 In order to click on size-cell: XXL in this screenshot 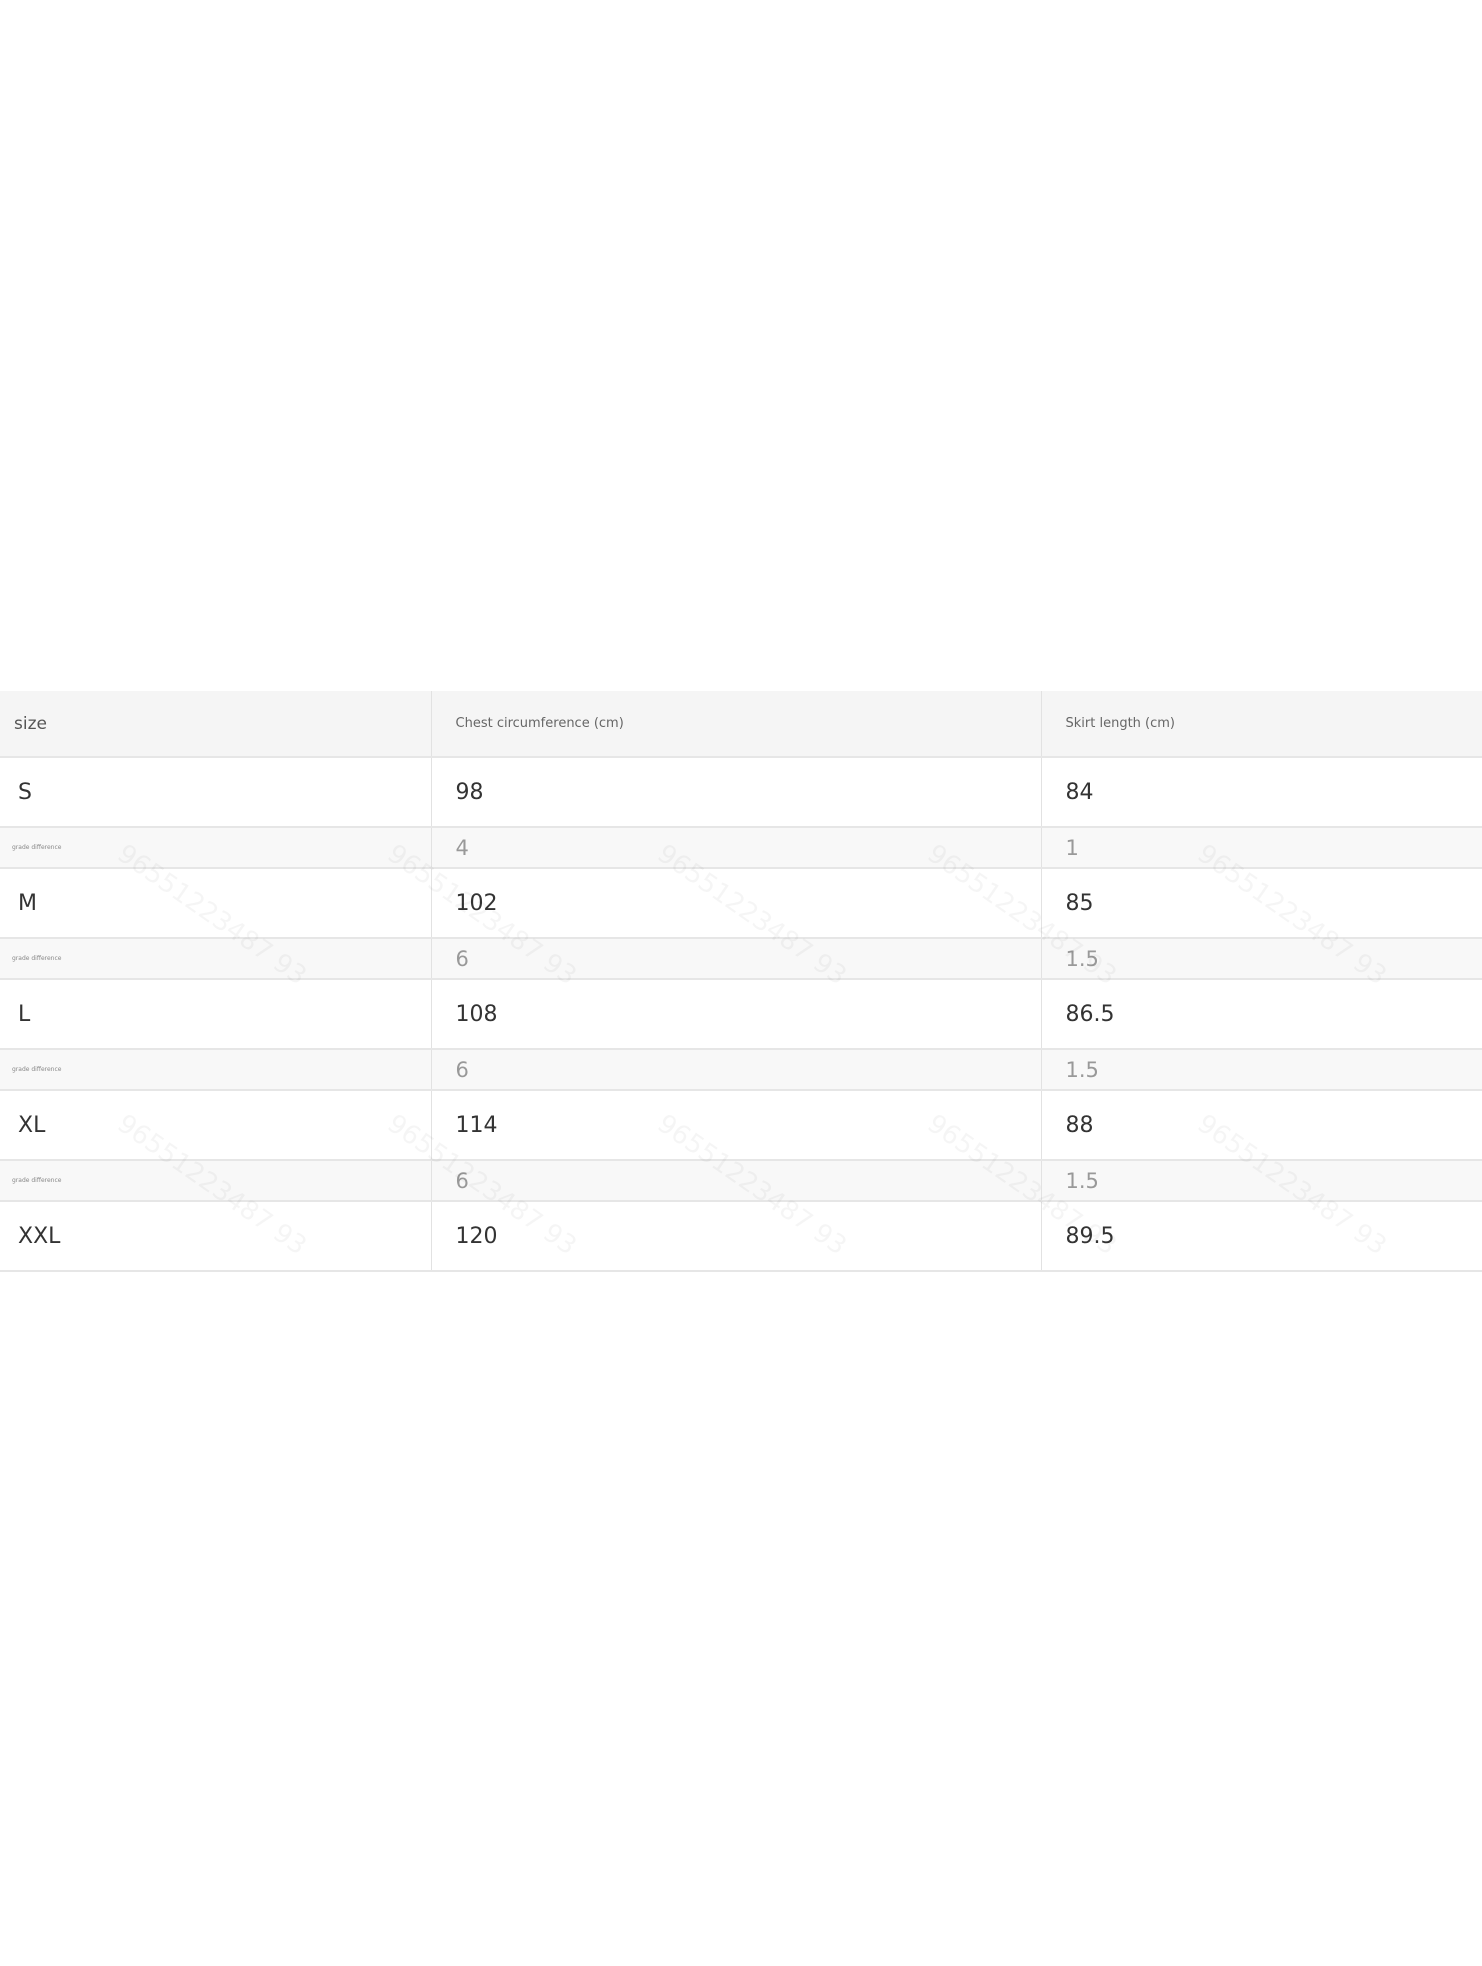, I will do `click(215, 1236)`.